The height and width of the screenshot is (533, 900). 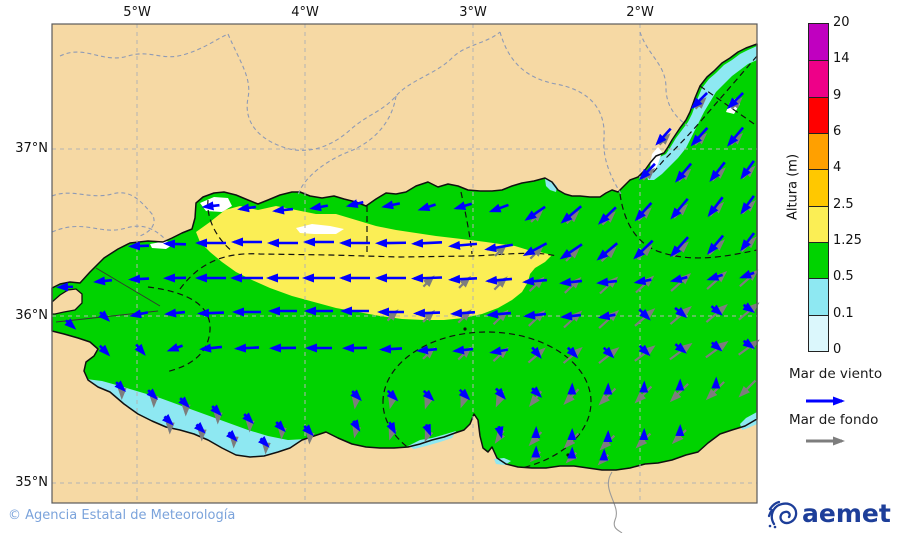 I want to click on lat-tick-label: 36°N, so click(x=31, y=315).